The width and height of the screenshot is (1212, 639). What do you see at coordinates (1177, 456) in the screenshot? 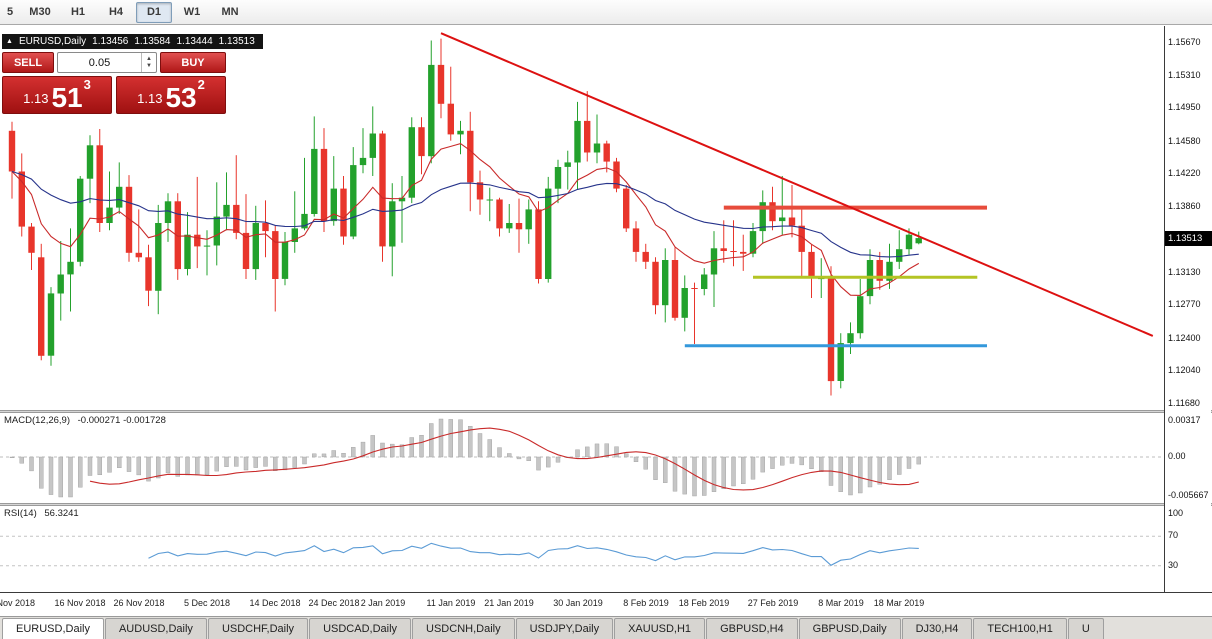
I see `macd-axis-label: 0.00` at bounding box center [1177, 456].